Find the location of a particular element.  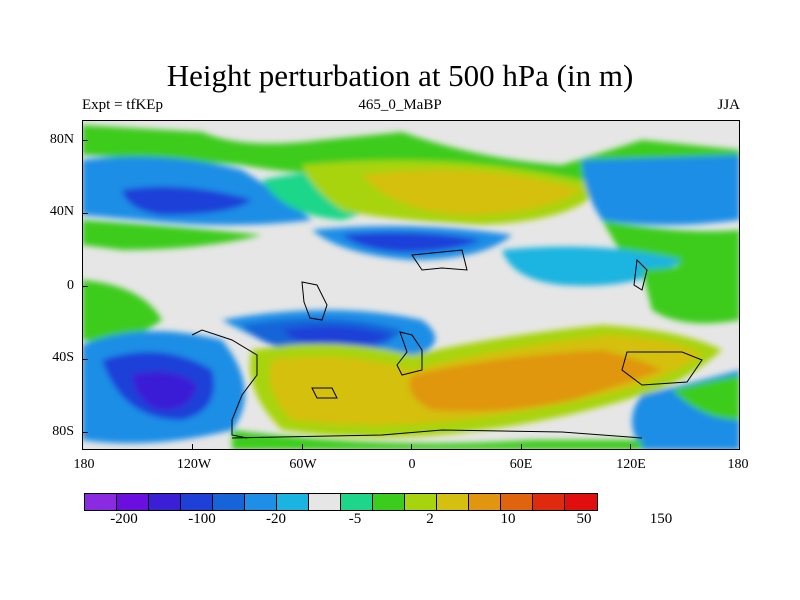

x-label-180w: 180 is located at coordinates (84, 464).